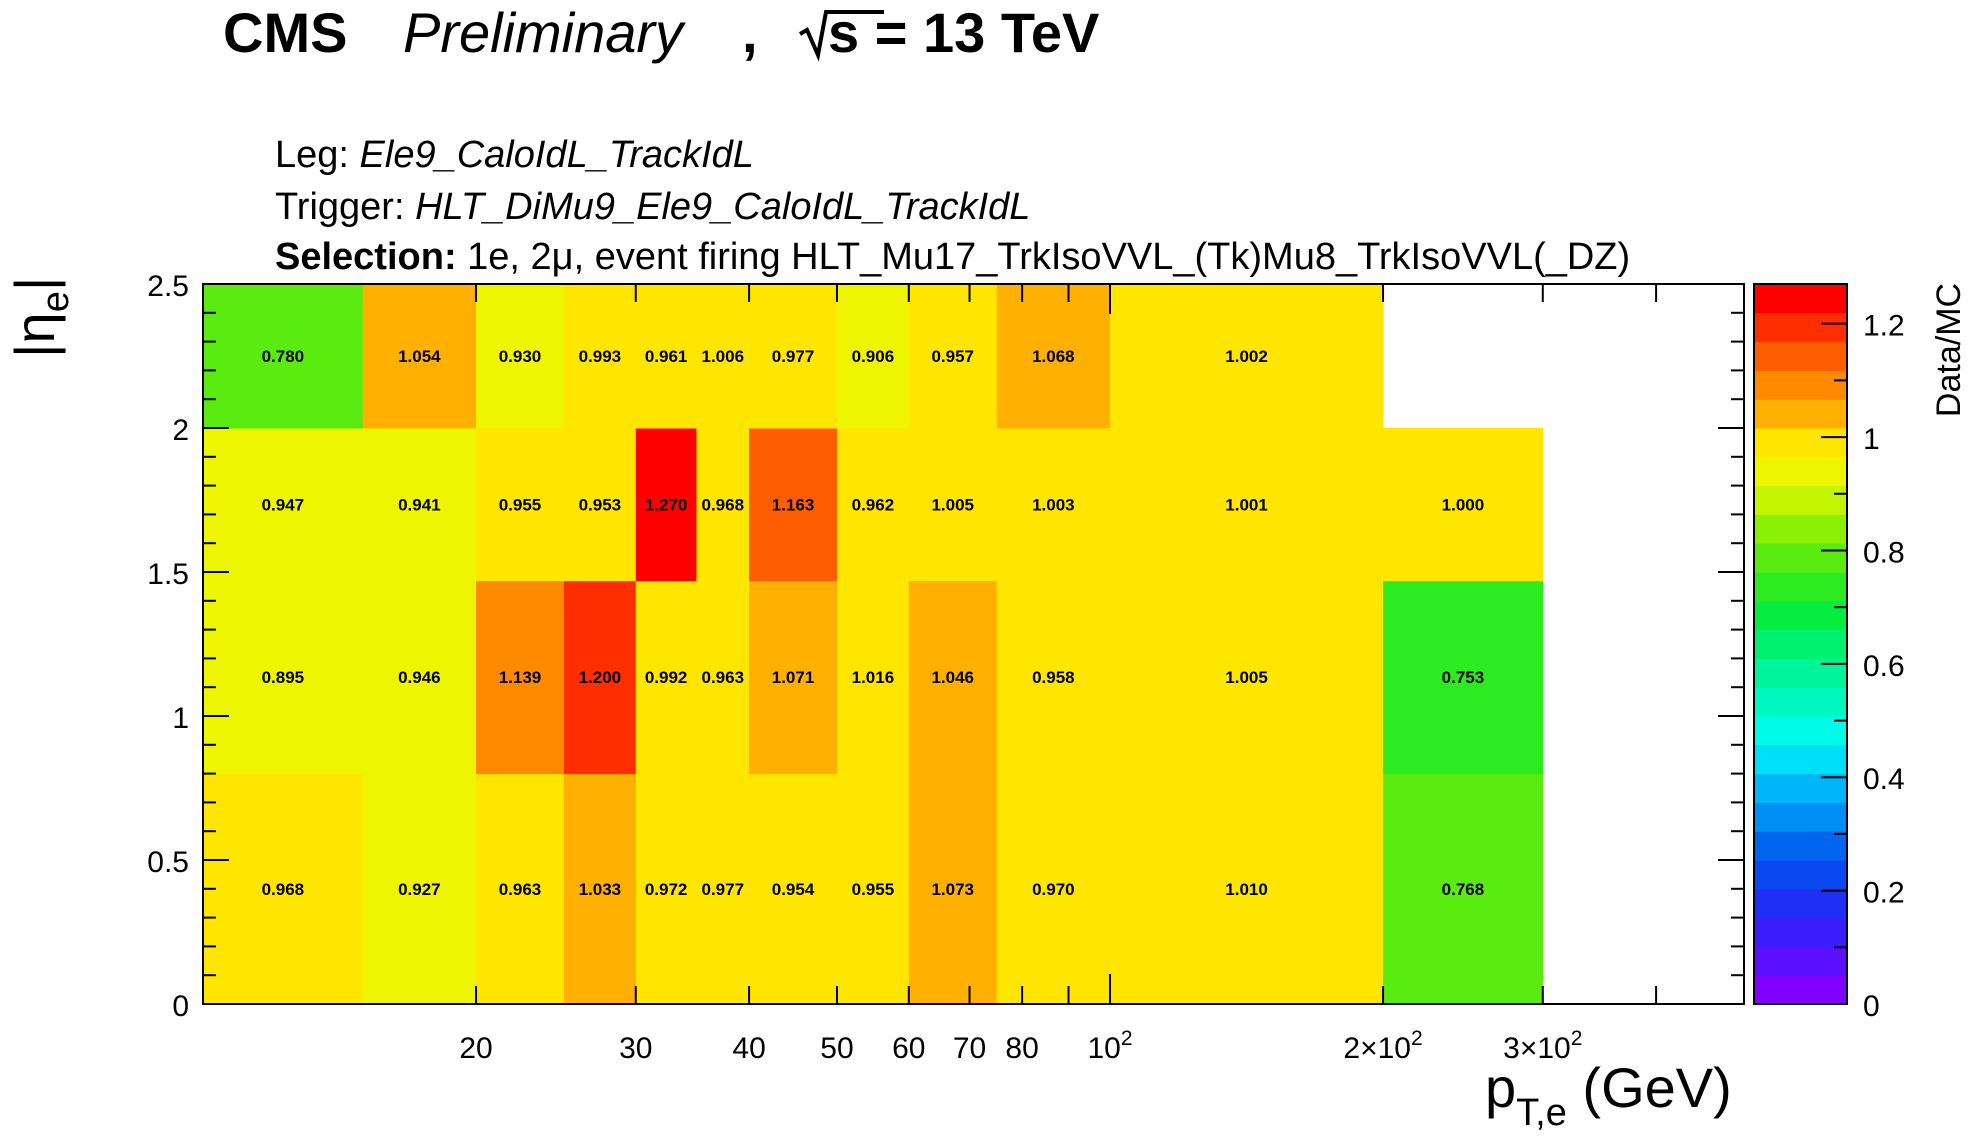  I want to click on color-scale, so click(1800, 644).